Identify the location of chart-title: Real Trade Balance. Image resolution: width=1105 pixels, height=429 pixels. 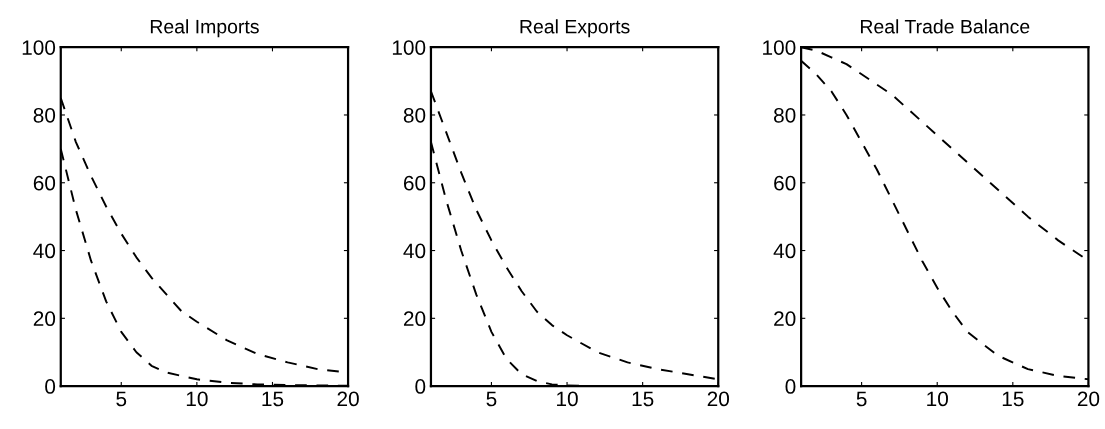
(945, 26).